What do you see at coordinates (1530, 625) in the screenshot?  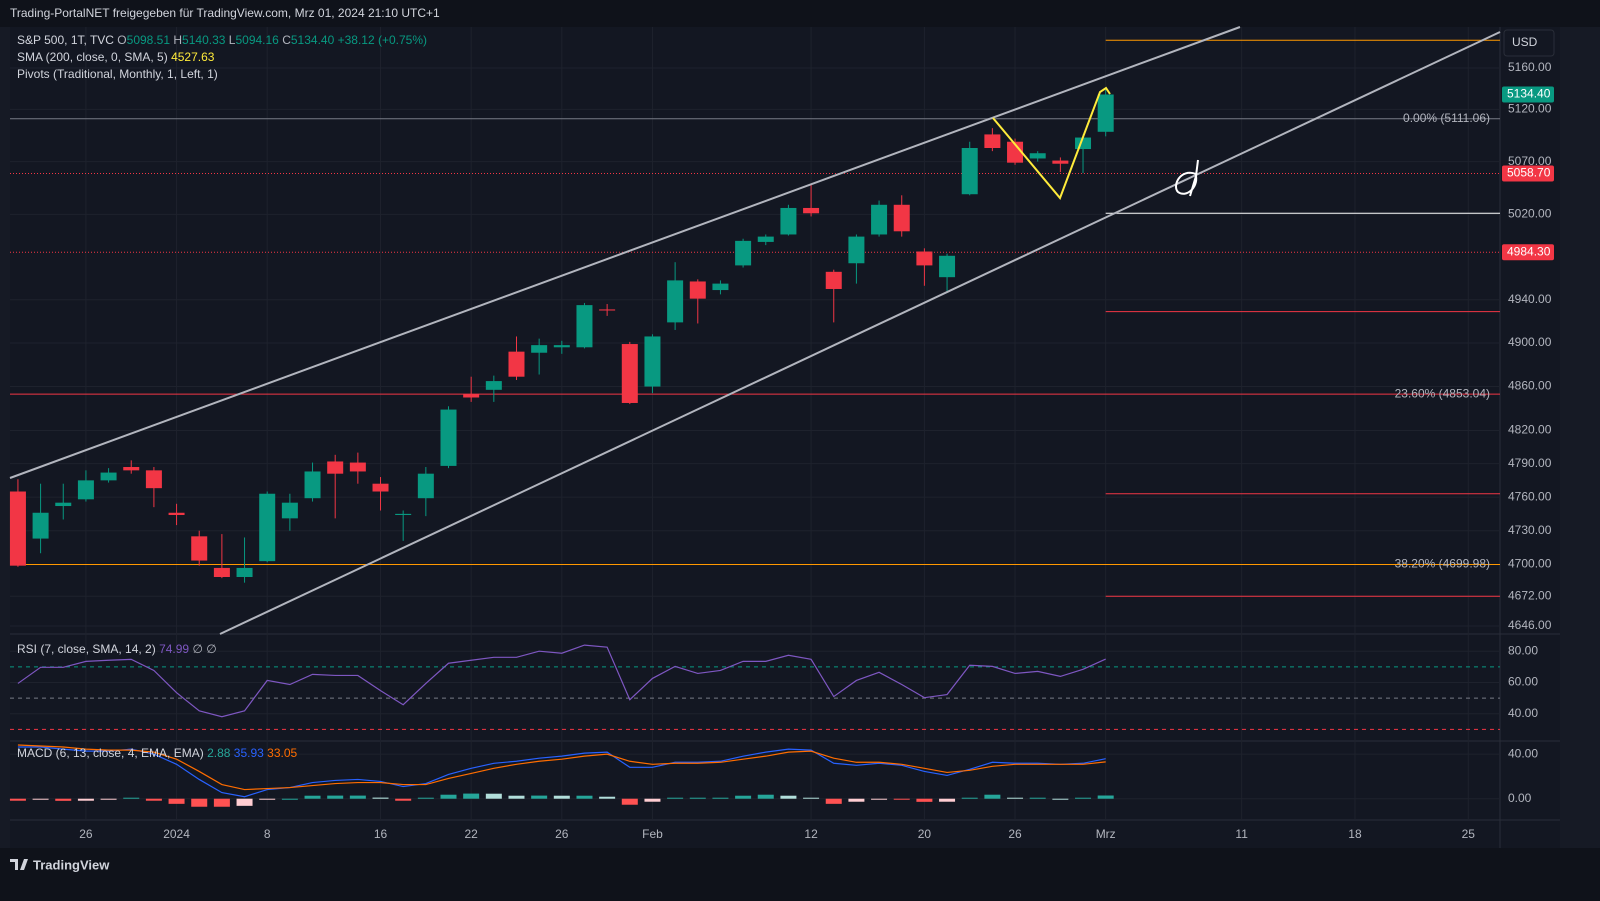 I see `y-tick-label: 4646.00` at bounding box center [1530, 625].